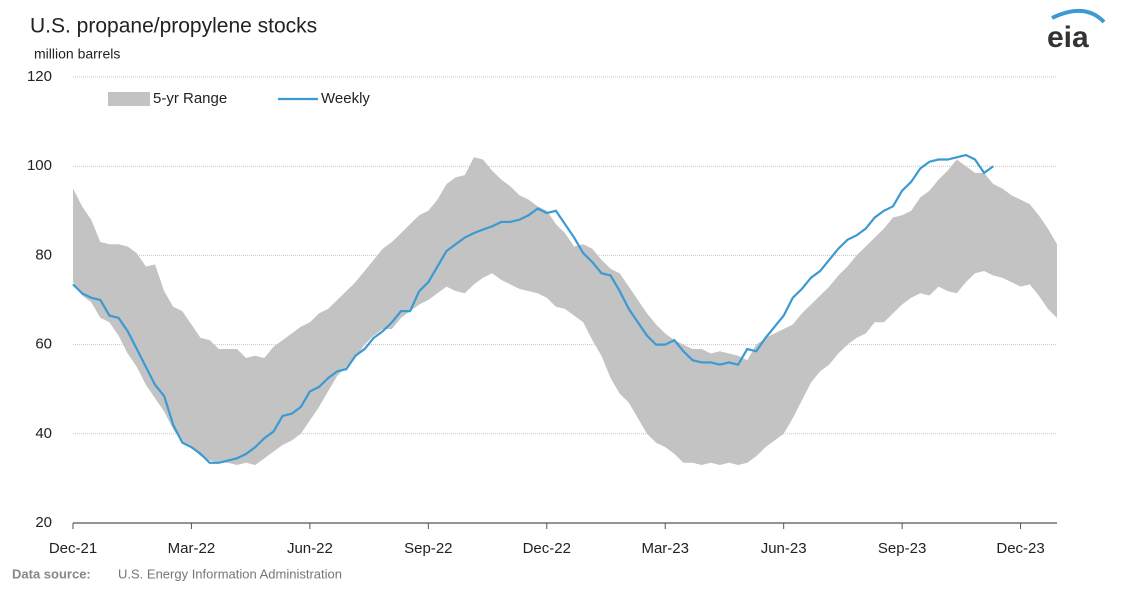  What do you see at coordinates (1068, 37) in the screenshot?
I see `logo: eia` at bounding box center [1068, 37].